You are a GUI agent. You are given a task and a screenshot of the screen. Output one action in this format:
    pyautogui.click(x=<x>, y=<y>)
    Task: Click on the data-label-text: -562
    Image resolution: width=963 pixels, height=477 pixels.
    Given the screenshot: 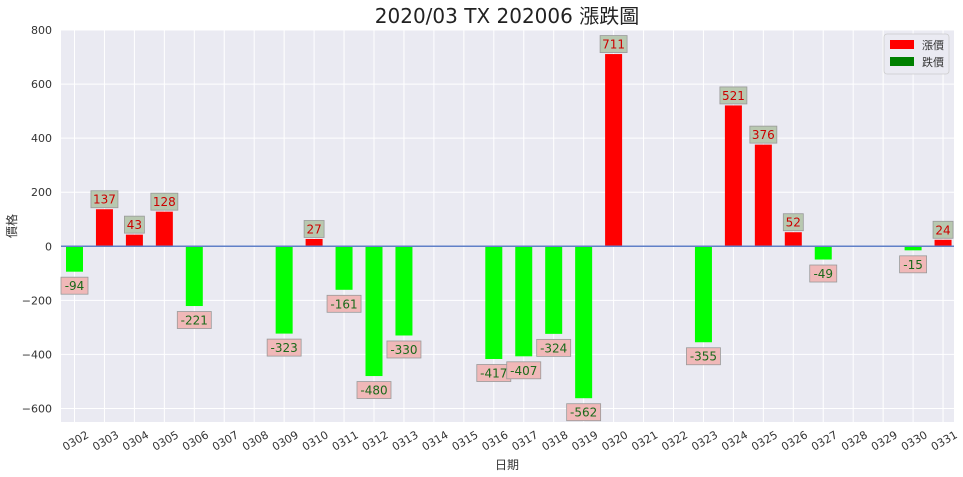 What is the action you would take?
    pyautogui.click(x=583, y=413)
    